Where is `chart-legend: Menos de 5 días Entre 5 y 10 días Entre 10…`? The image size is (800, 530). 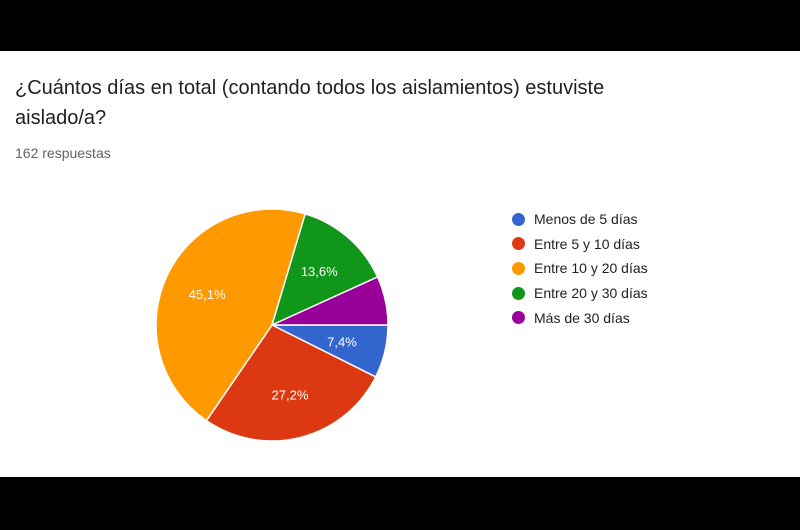
chart-legend: Menos de 5 días Entre 5 y 10 días Entre 10… is located at coordinates (580, 268).